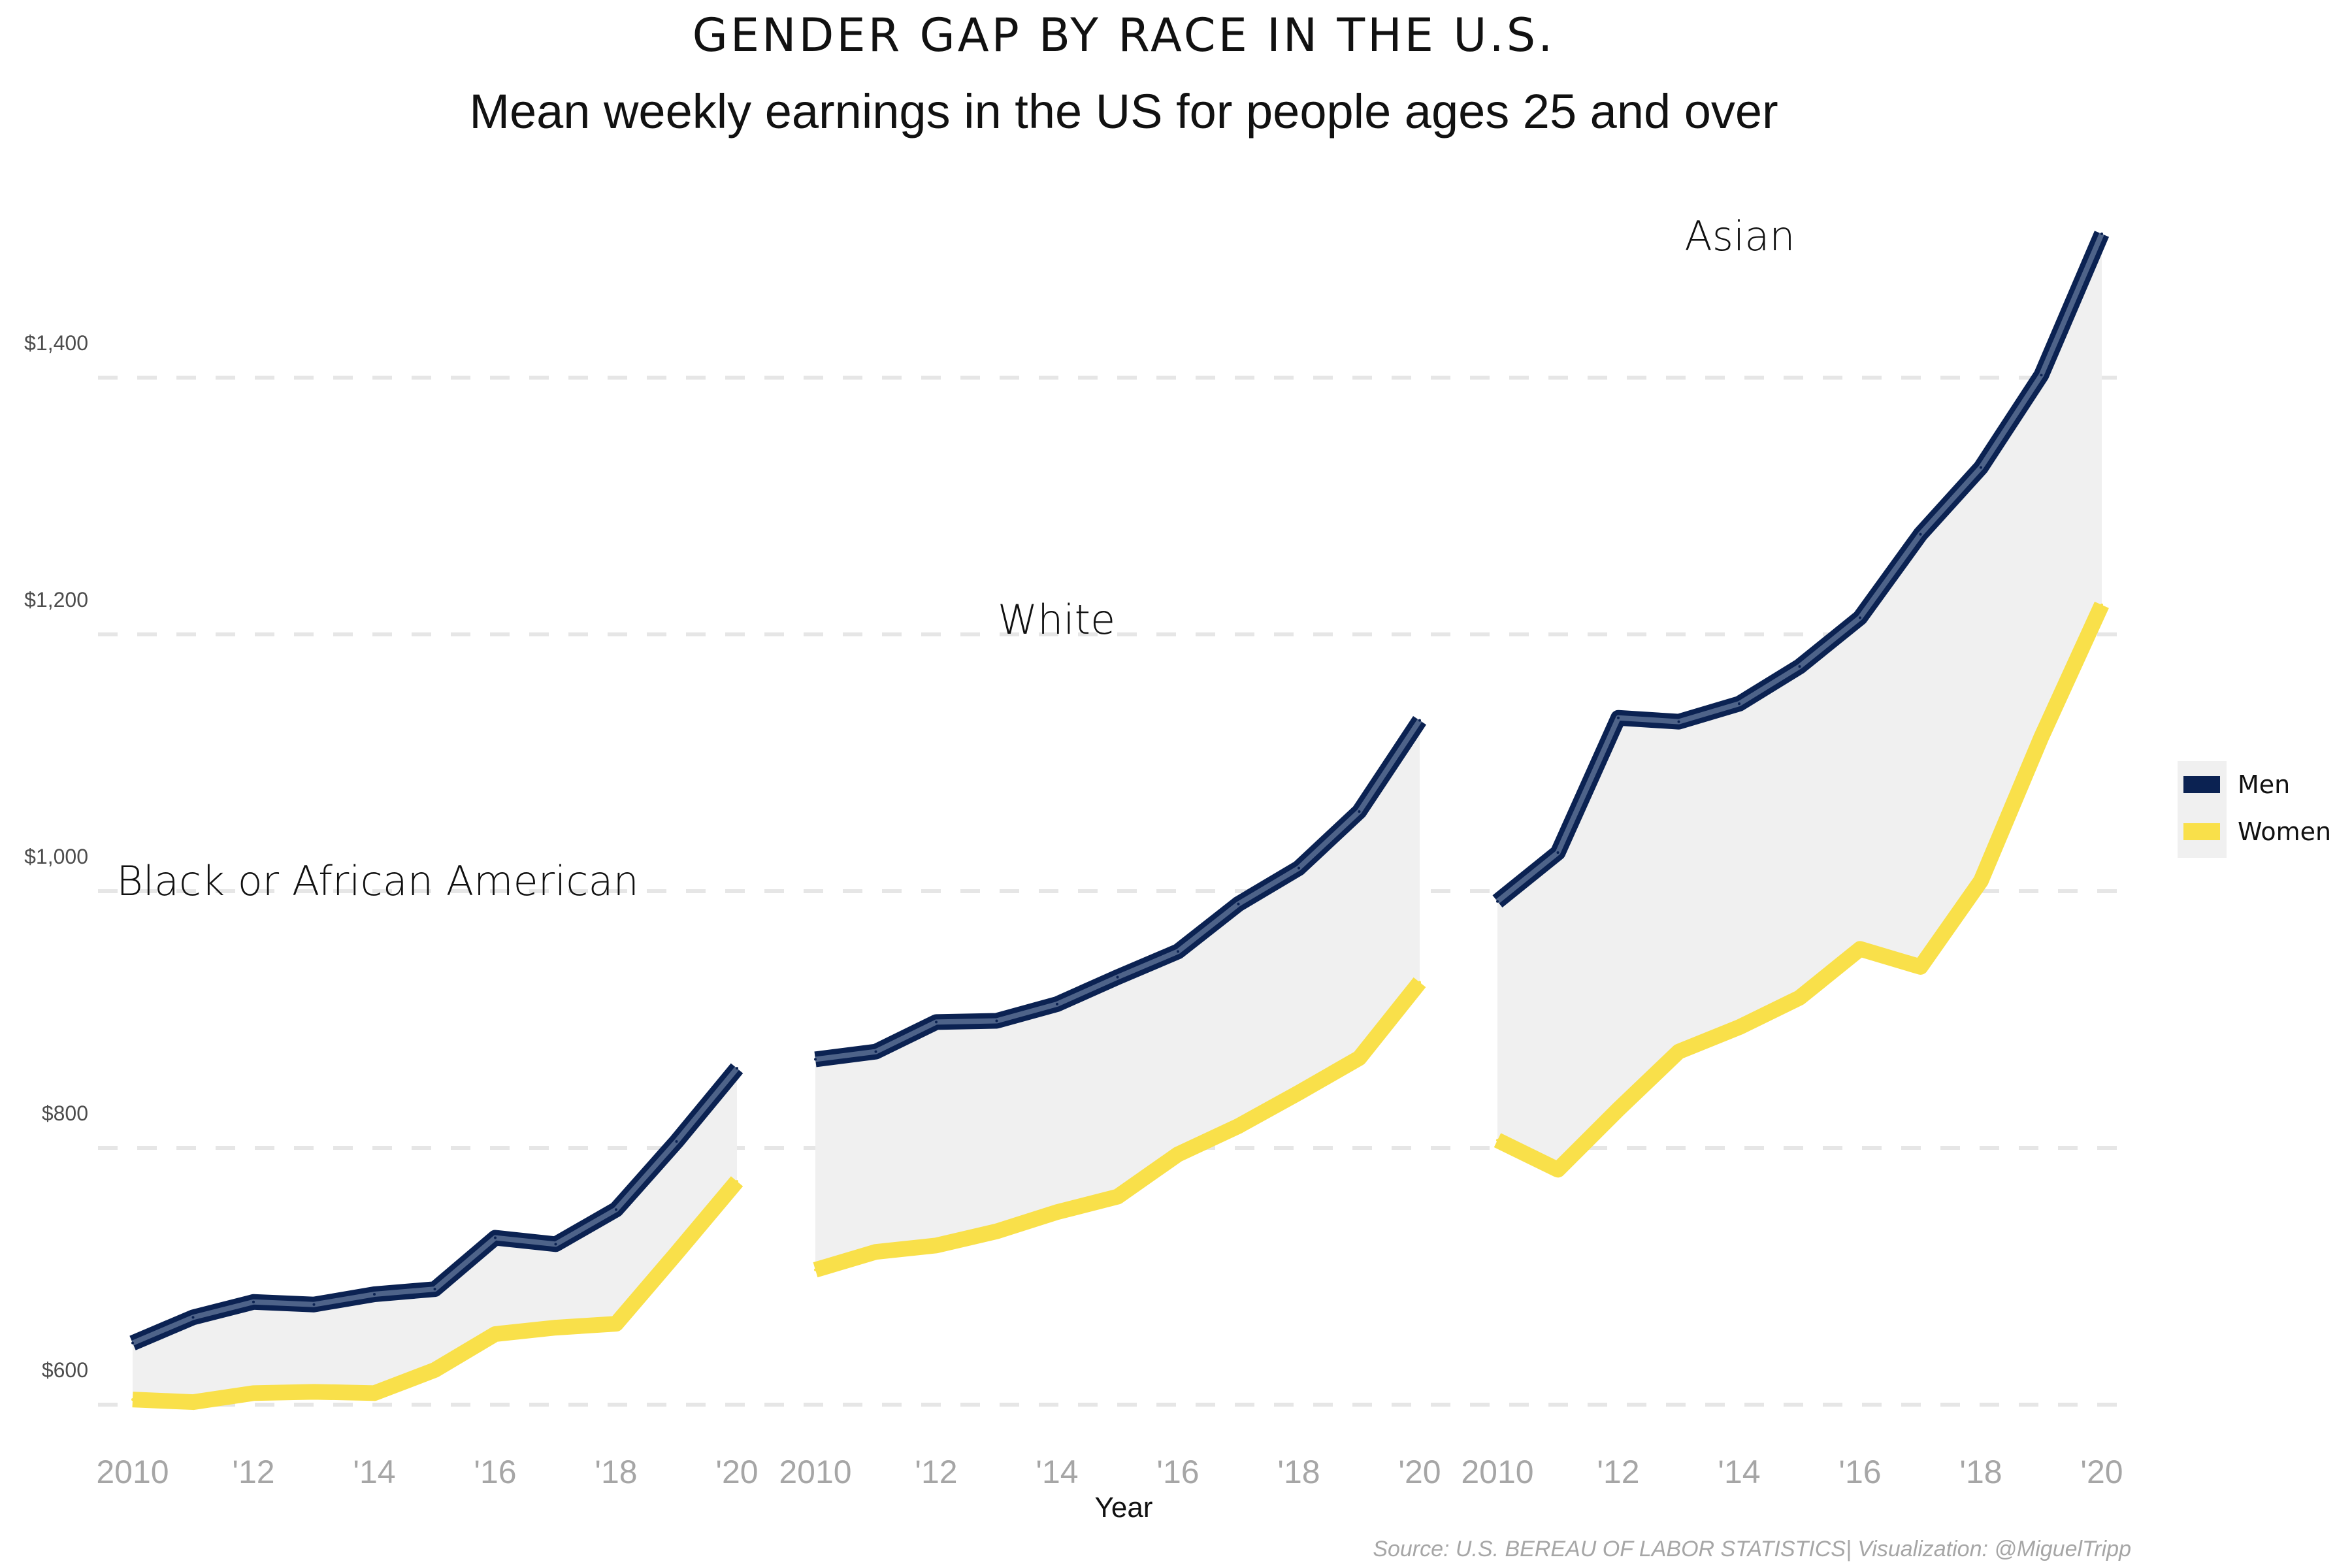  I want to click on panel-1: White, so click(1120, 937).